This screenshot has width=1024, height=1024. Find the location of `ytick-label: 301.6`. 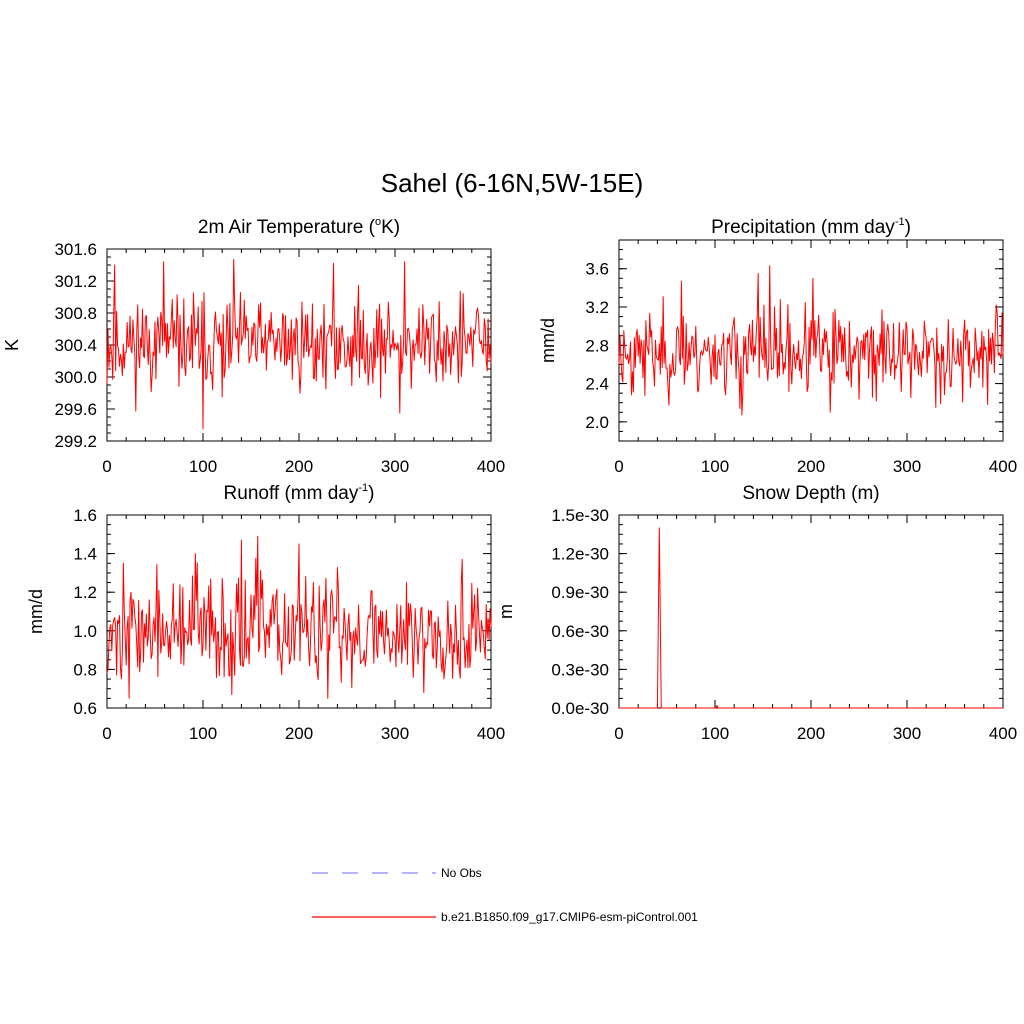

ytick-label: 301.6 is located at coordinates (75, 249).